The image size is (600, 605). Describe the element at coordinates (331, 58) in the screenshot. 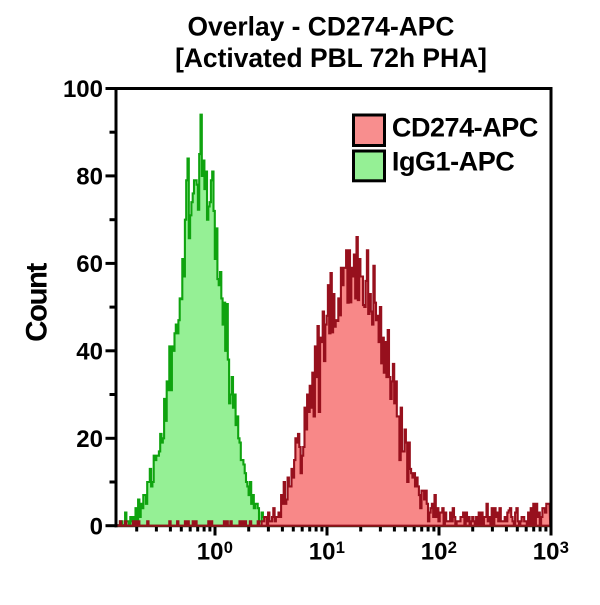

I see `svg-text: [Activated PBL 72h PHA]` at that location.